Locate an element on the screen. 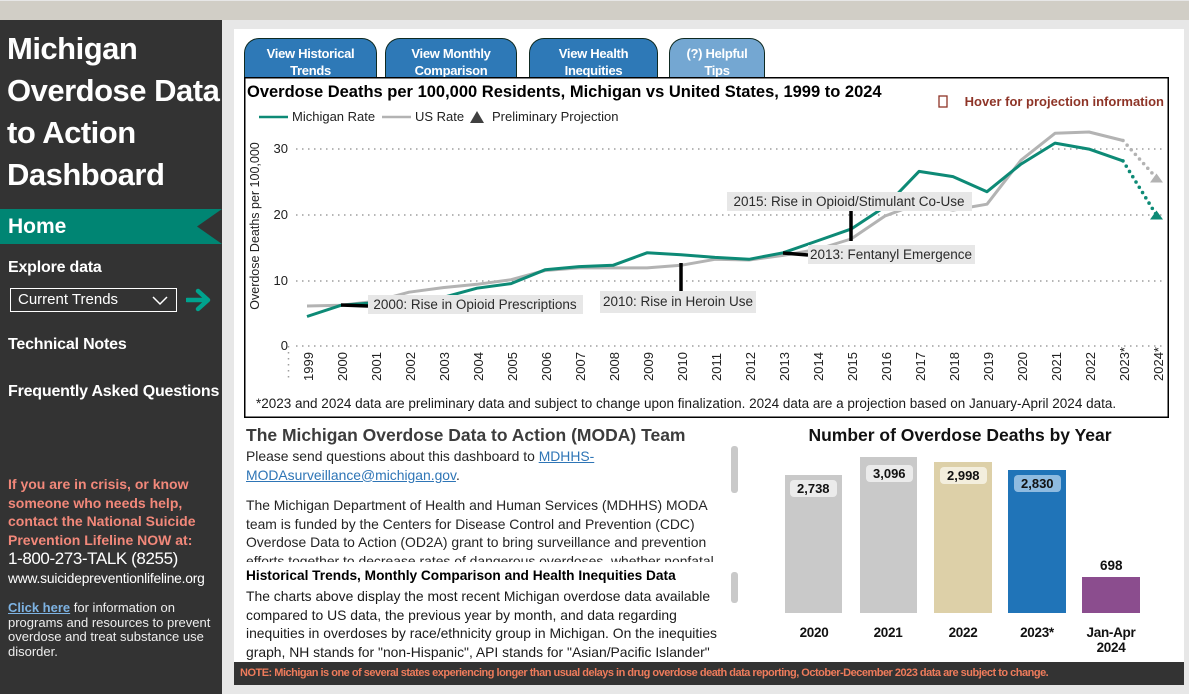  svg-text: 2023* is located at coordinates (1124, 364).